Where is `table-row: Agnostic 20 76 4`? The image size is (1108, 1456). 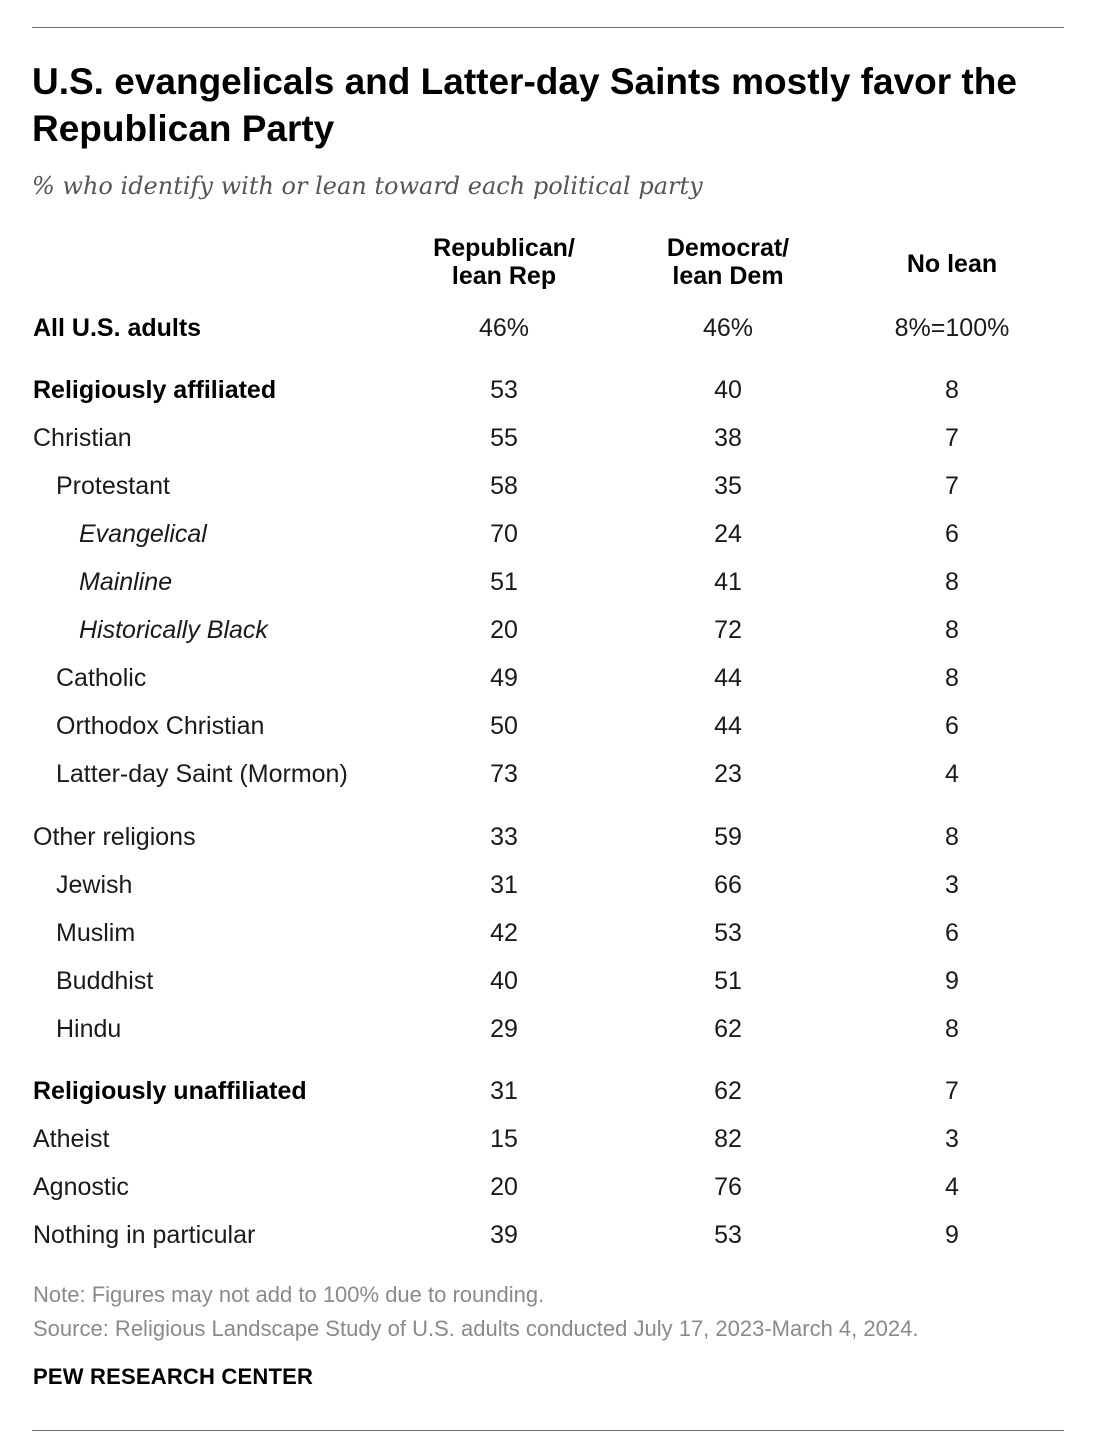
table-row: Agnostic 20 76 4 is located at coordinates (554, 1187).